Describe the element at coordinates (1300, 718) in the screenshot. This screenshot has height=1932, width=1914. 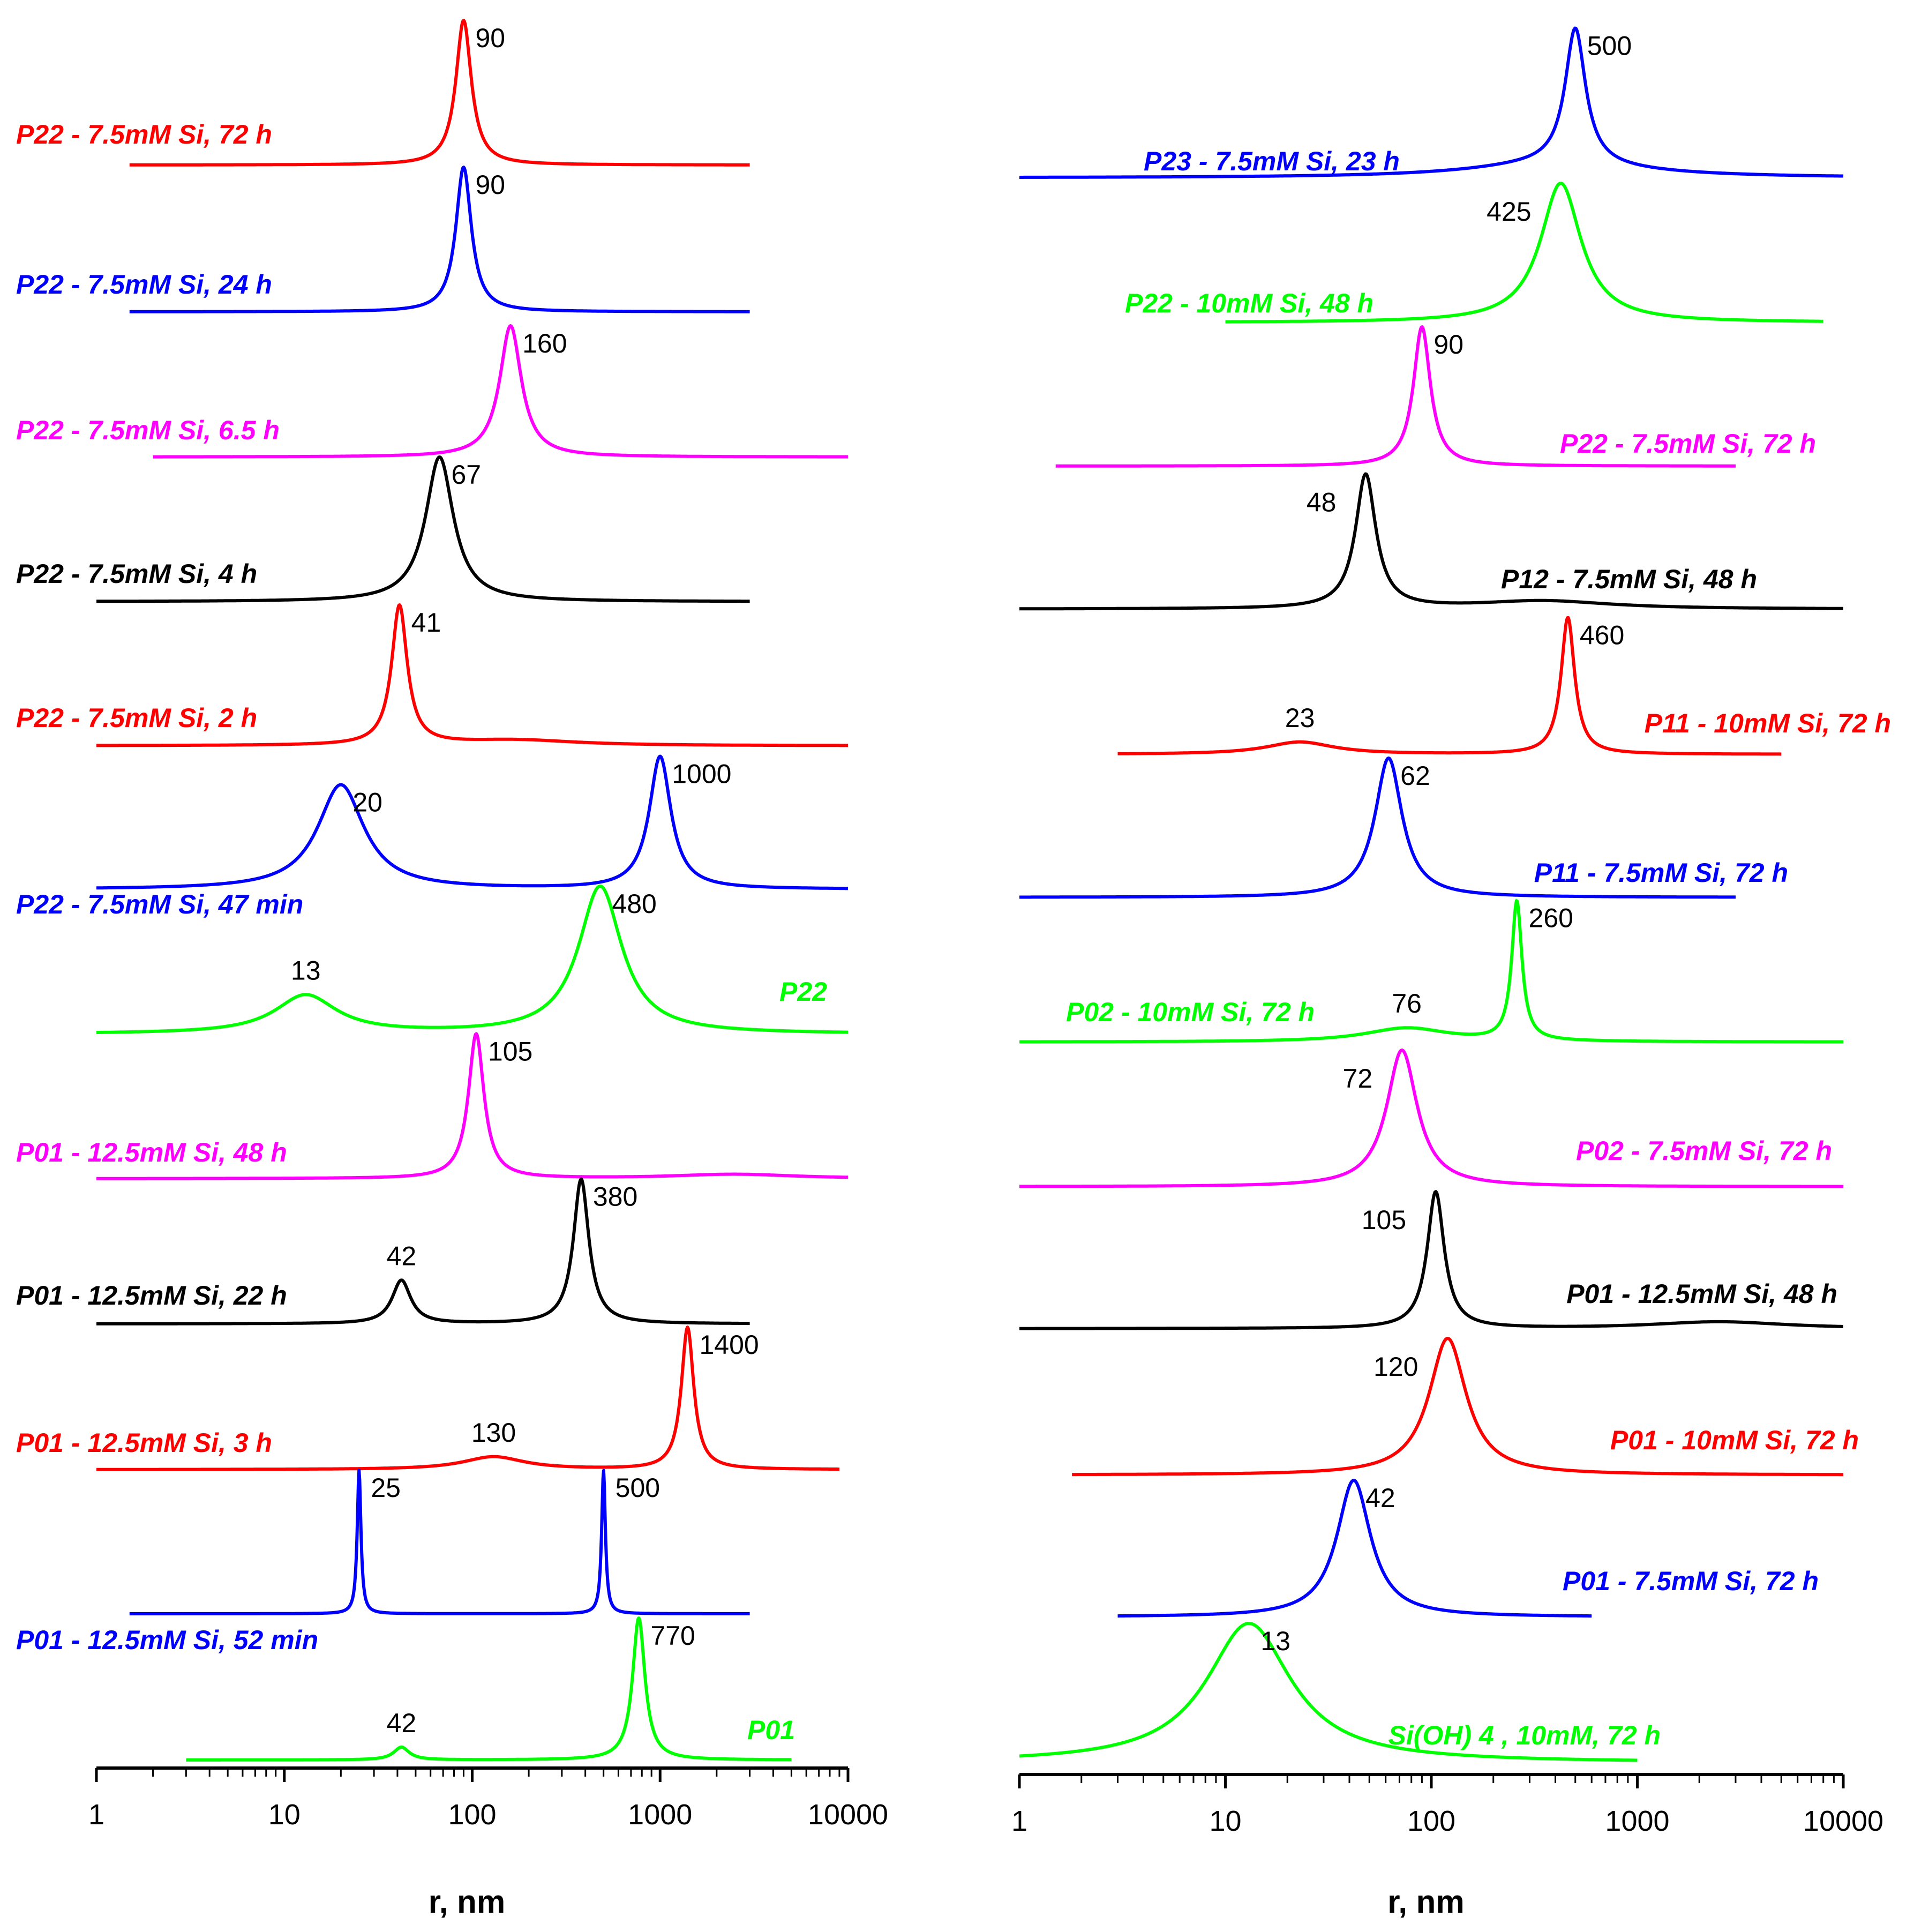
I see `peak-label: 23` at that location.